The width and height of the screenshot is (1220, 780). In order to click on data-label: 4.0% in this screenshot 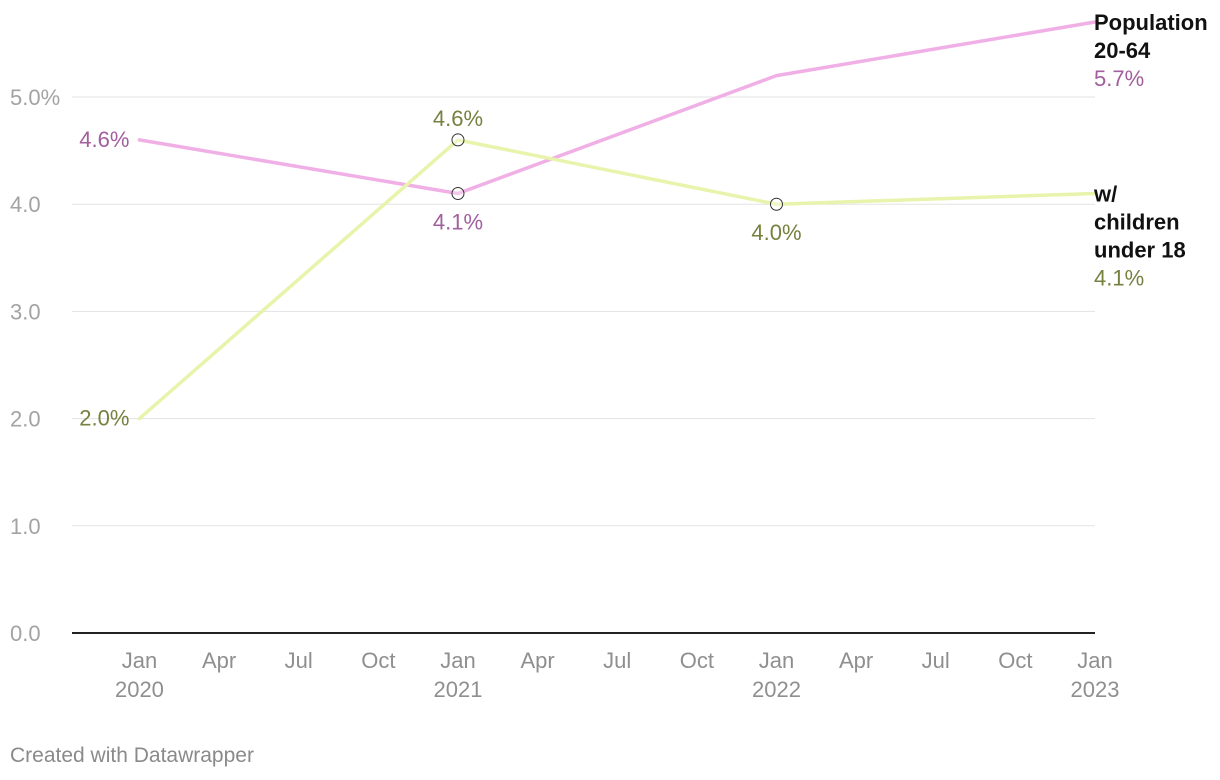, I will do `click(776, 232)`.